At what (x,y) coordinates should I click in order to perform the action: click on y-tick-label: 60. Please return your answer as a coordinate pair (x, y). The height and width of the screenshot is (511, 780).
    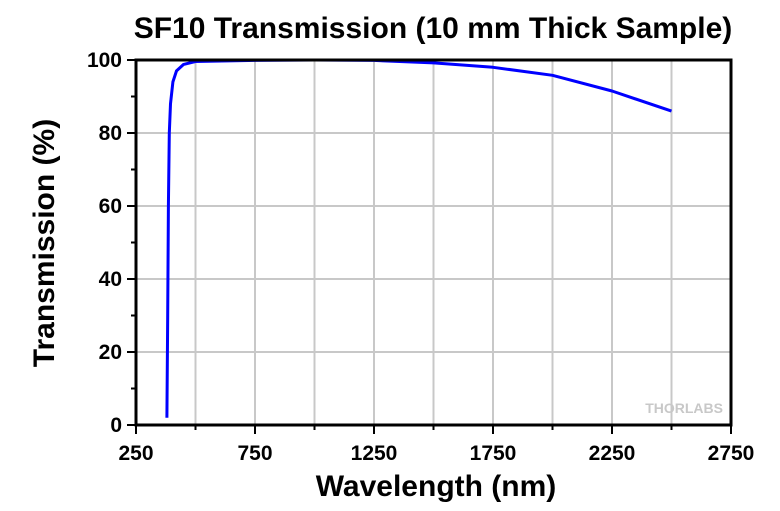
    Looking at the image, I should click on (110, 206).